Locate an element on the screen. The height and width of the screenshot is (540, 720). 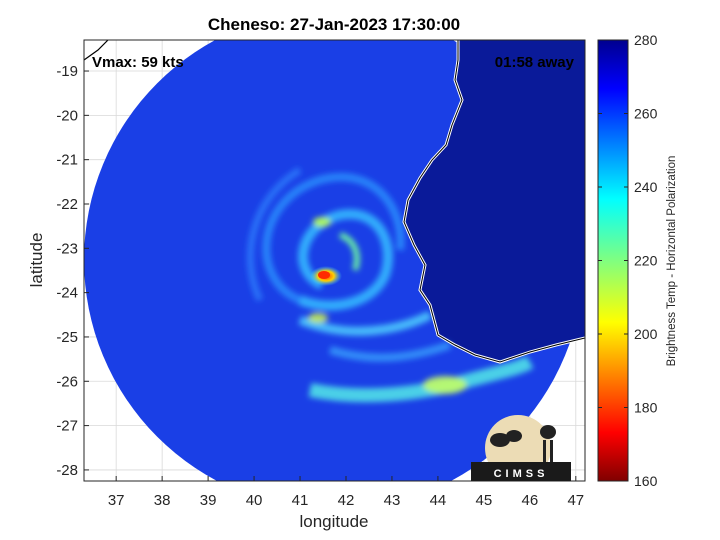
spiral-band-inner is located at coordinates (345, 260).